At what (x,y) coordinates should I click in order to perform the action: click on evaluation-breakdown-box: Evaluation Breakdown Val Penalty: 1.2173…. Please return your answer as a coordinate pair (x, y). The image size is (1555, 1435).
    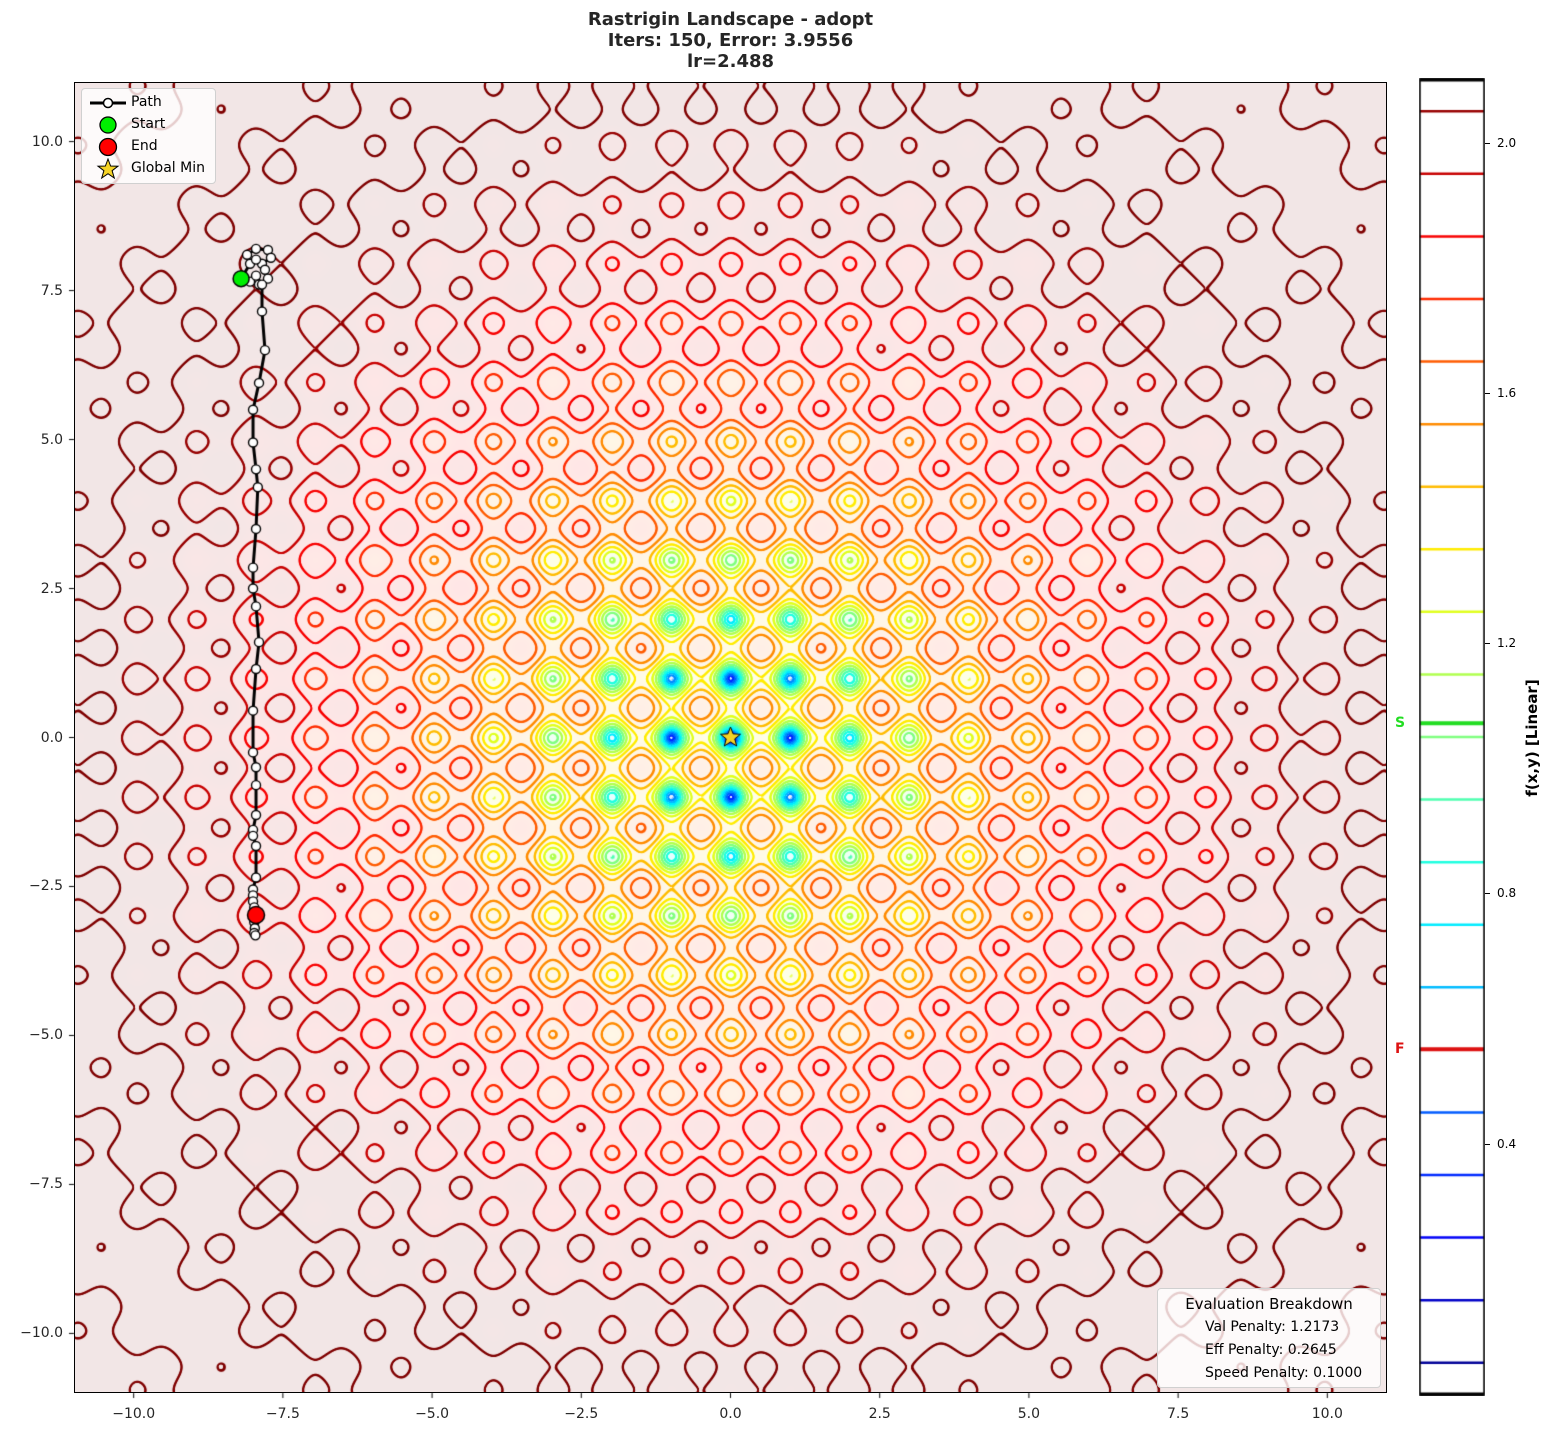
    Looking at the image, I should click on (1269, 1338).